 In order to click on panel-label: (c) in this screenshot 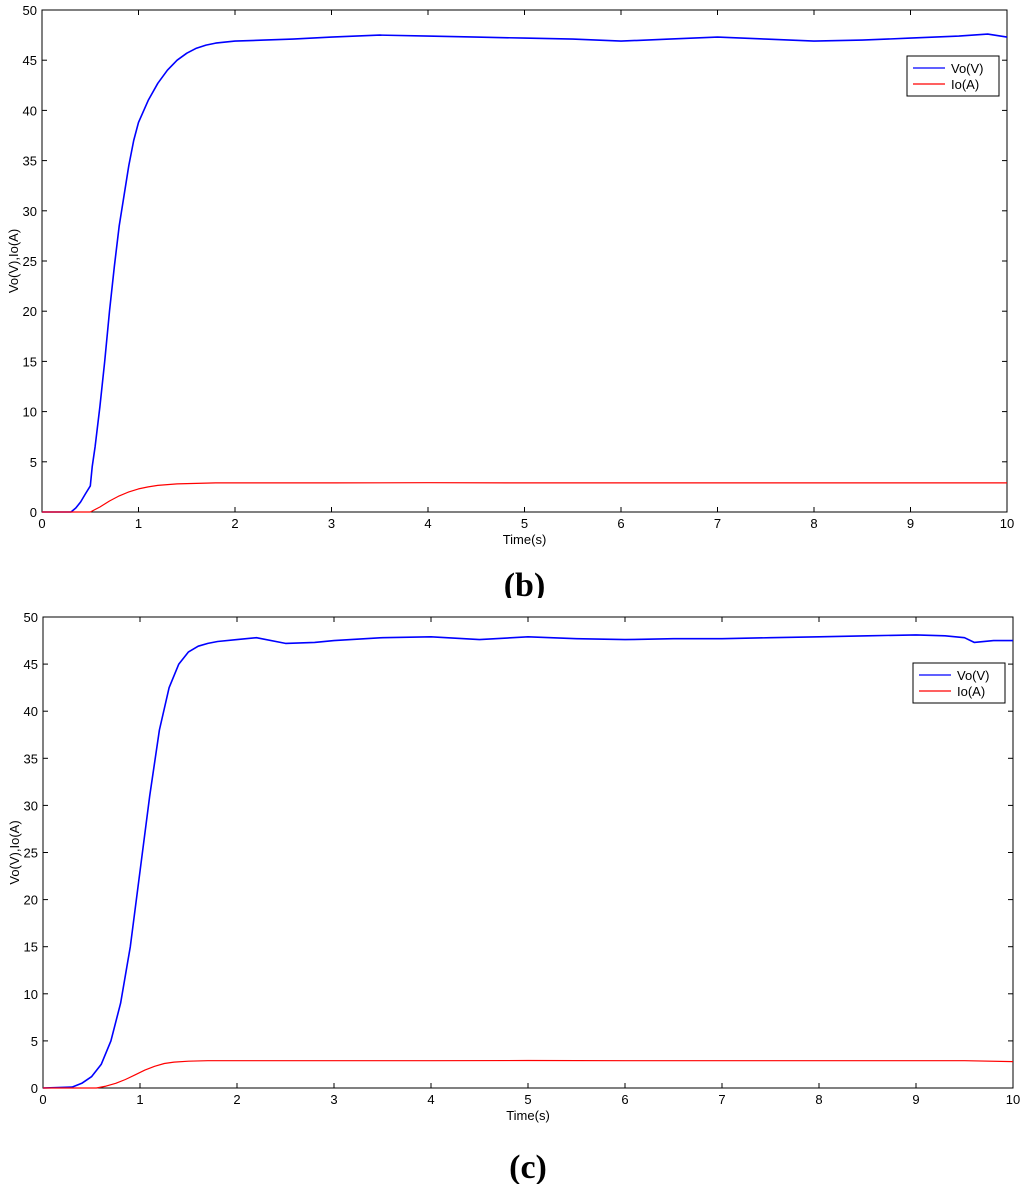, I will do `click(528, 1166)`.